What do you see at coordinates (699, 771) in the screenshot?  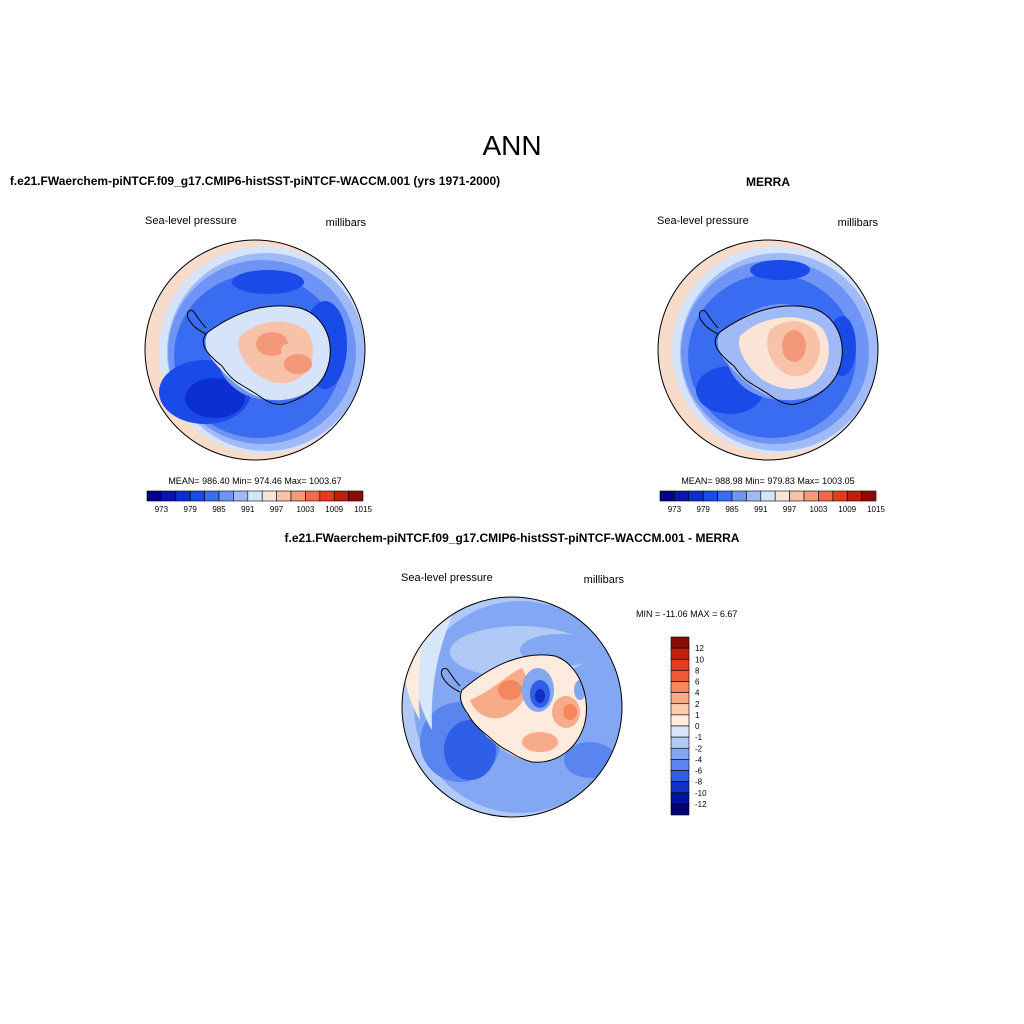 I see `colorbar-tick-label: -6` at bounding box center [699, 771].